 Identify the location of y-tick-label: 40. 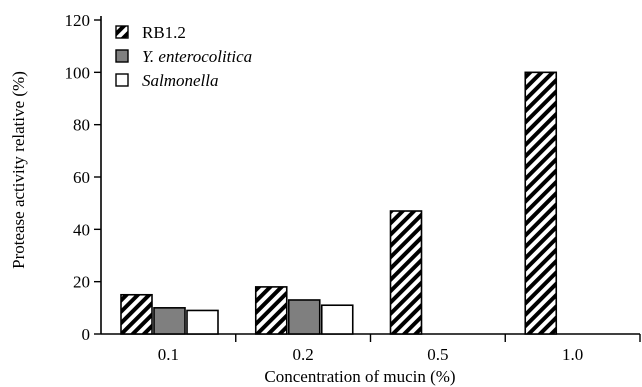
(81, 229).